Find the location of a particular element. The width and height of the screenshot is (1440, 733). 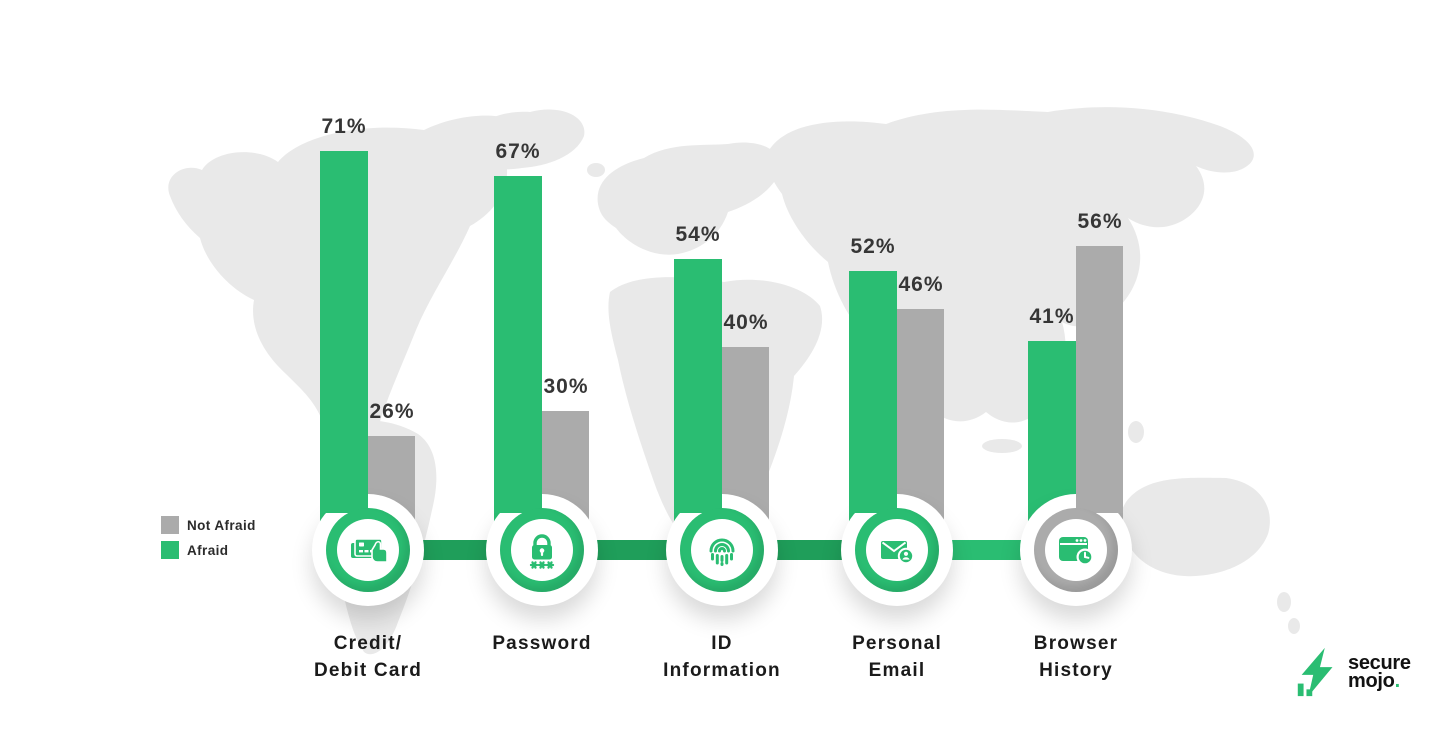

browser-history-icon is located at coordinates (1076, 551).